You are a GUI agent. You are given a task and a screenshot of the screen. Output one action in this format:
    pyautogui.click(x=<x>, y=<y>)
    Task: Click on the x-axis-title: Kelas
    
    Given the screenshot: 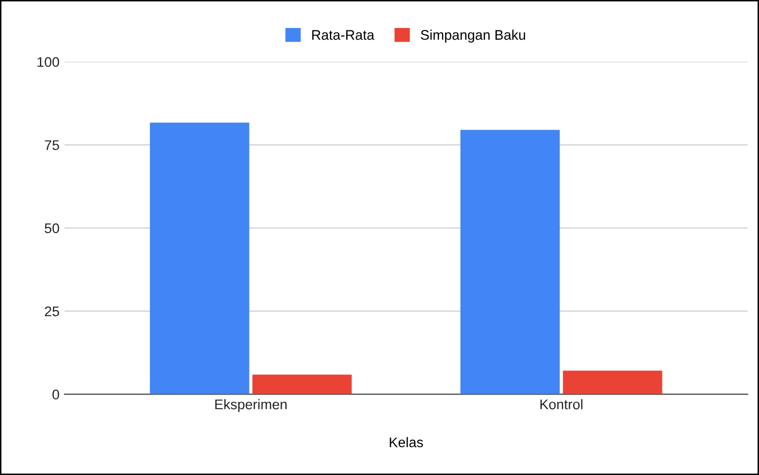 What is the action you would take?
    pyautogui.click(x=406, y=442)
    